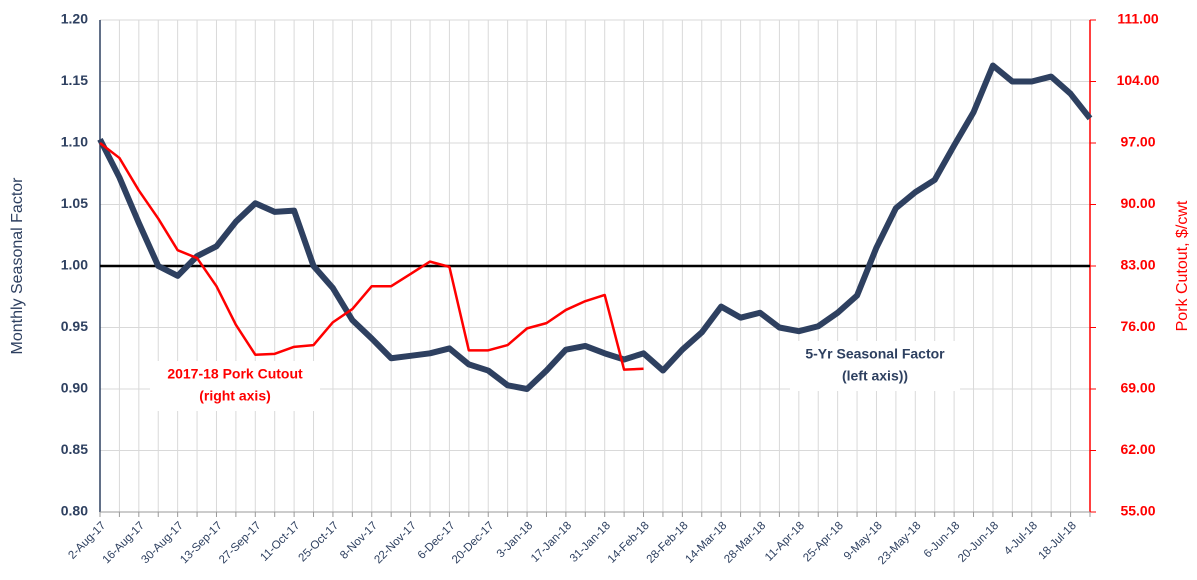  What do you see at coordinates (74, 511) in the screenshot?
I see `y-tick-label: 0.80` at bounding box center [74, 511].